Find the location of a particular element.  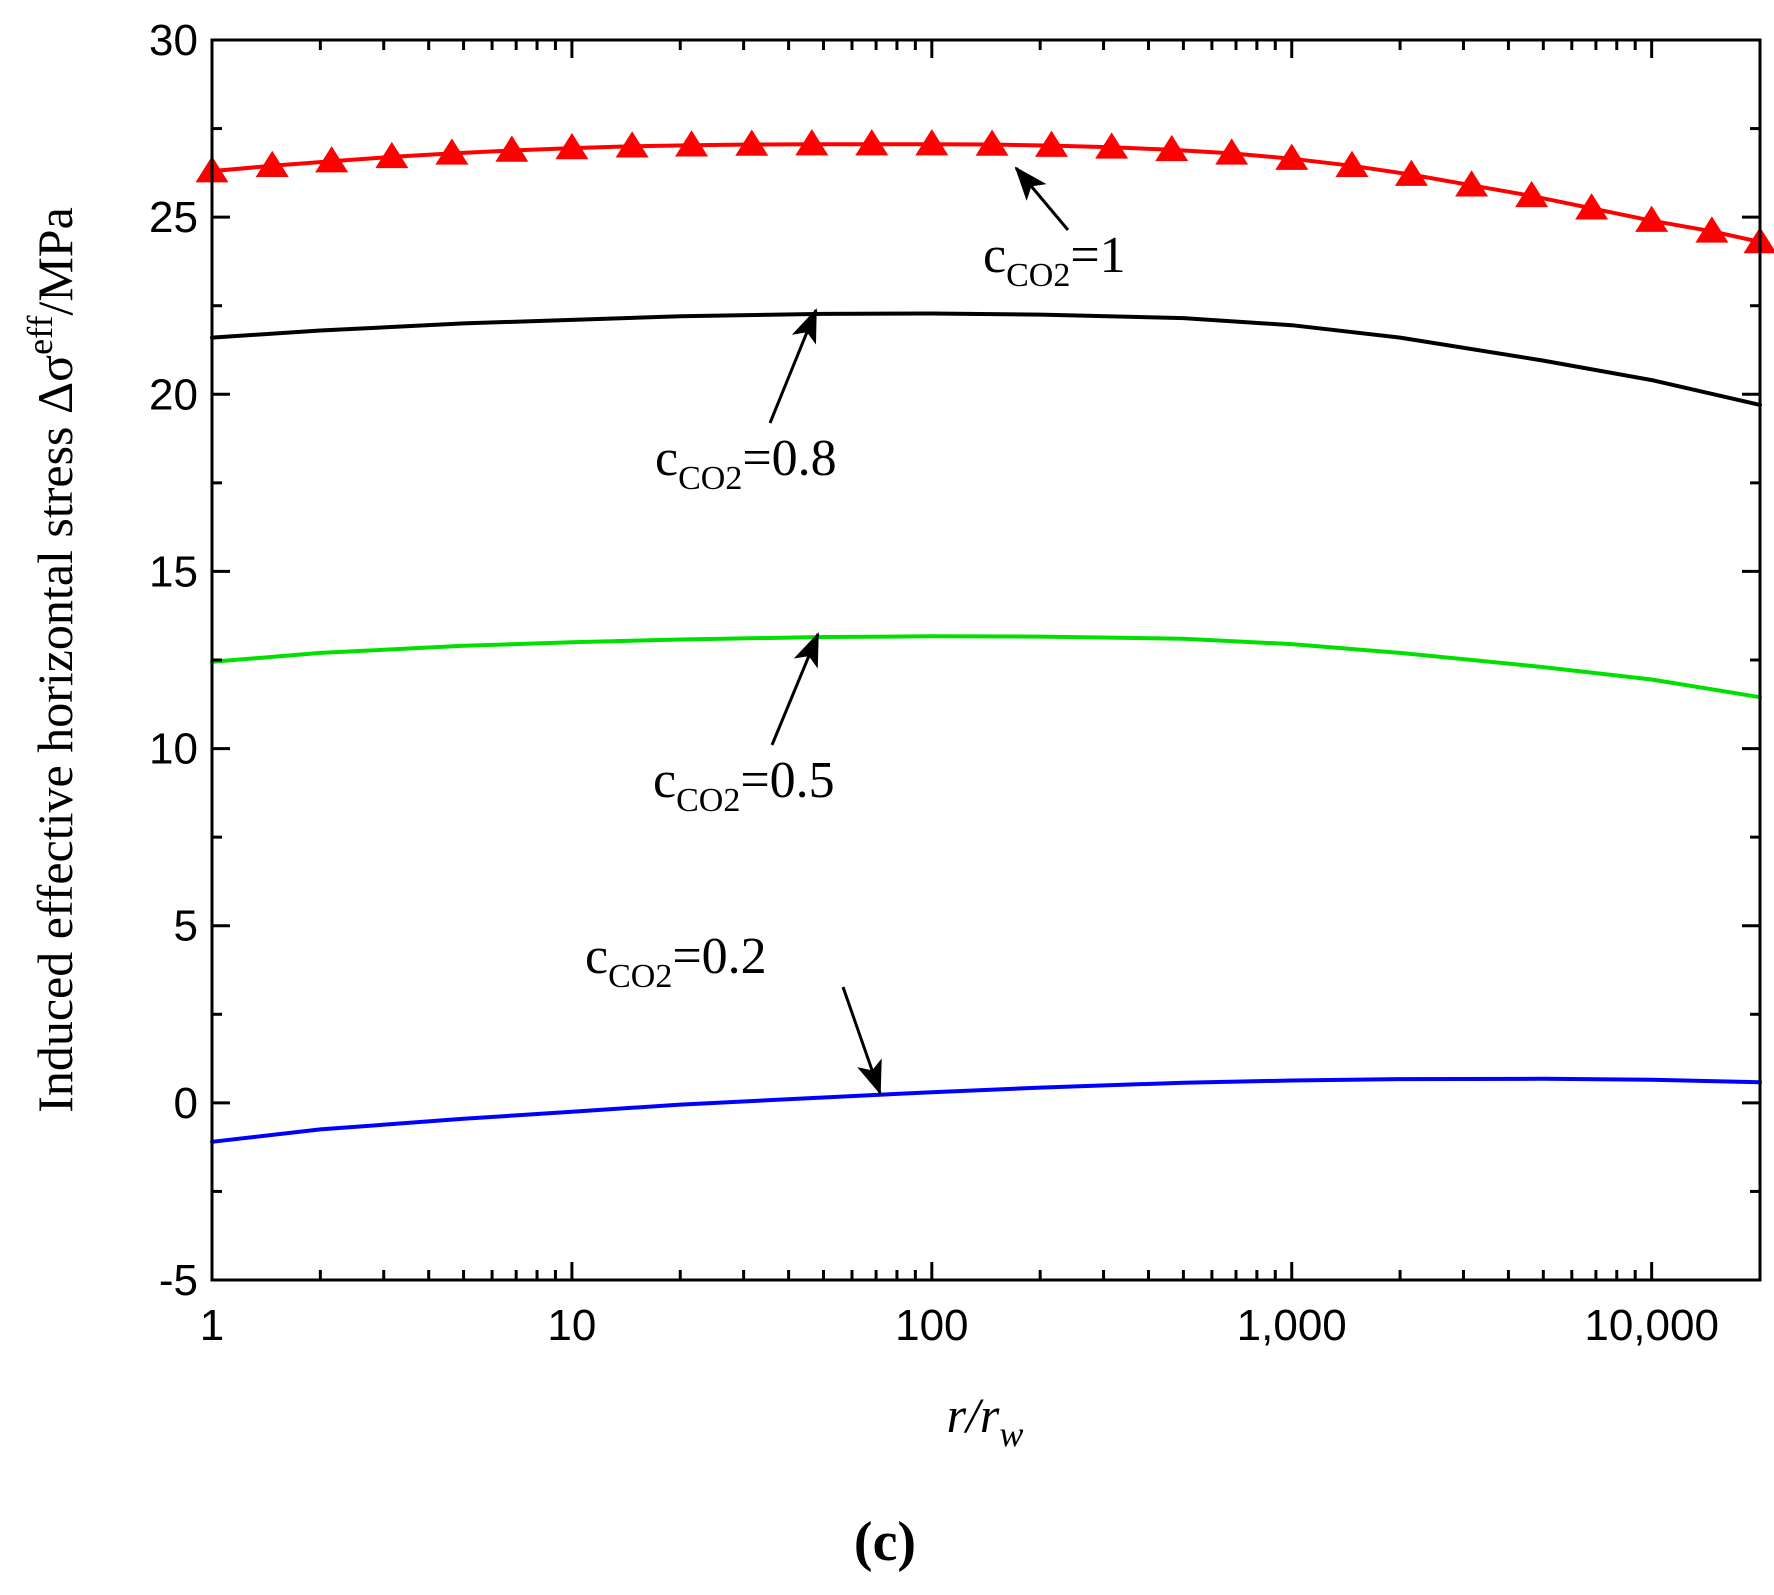

y-tick-label: 15 is located at coordinates (173, 571).